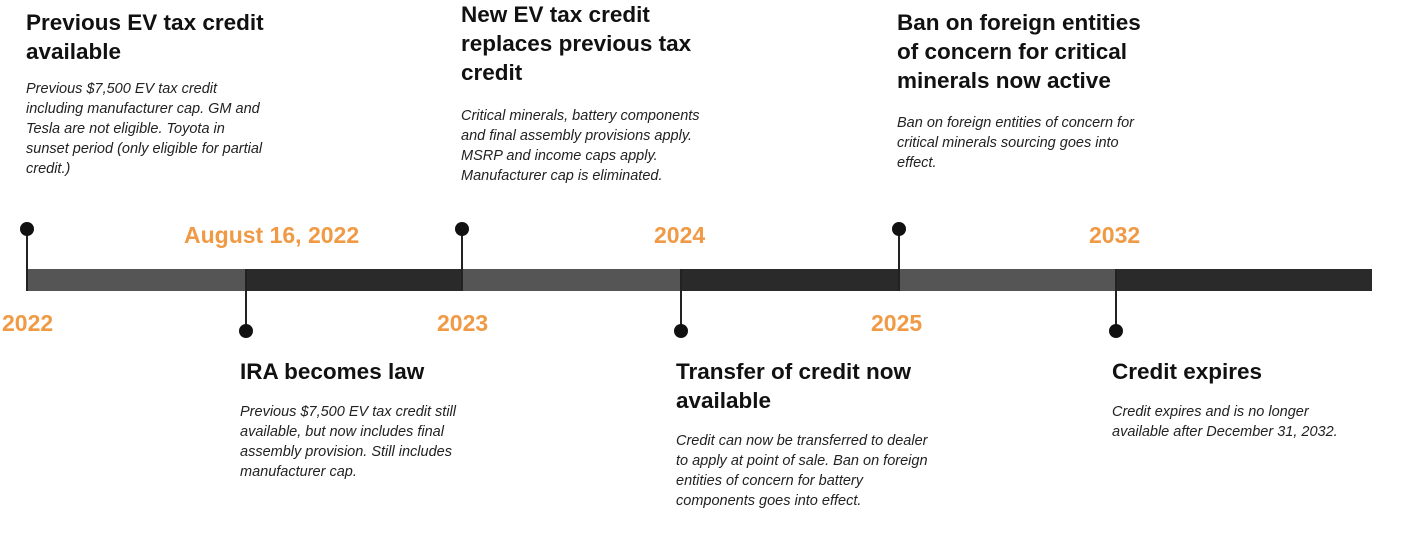 The width and height of the screenshot is (1408, 544). I want to click on date-label-2025: 2025, so click(897, 323).